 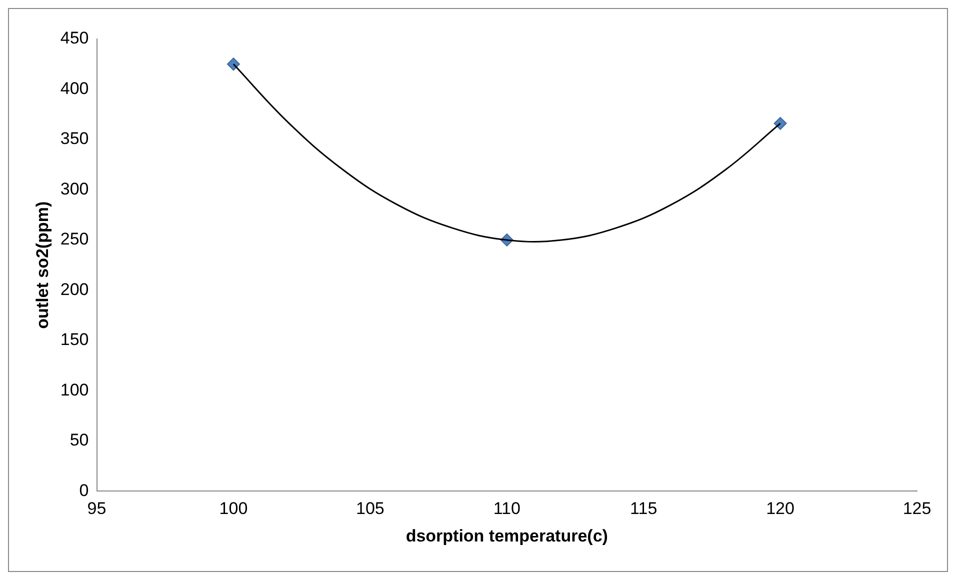 I want to click on y-tick-label: 250, so click(x=74, y=239).